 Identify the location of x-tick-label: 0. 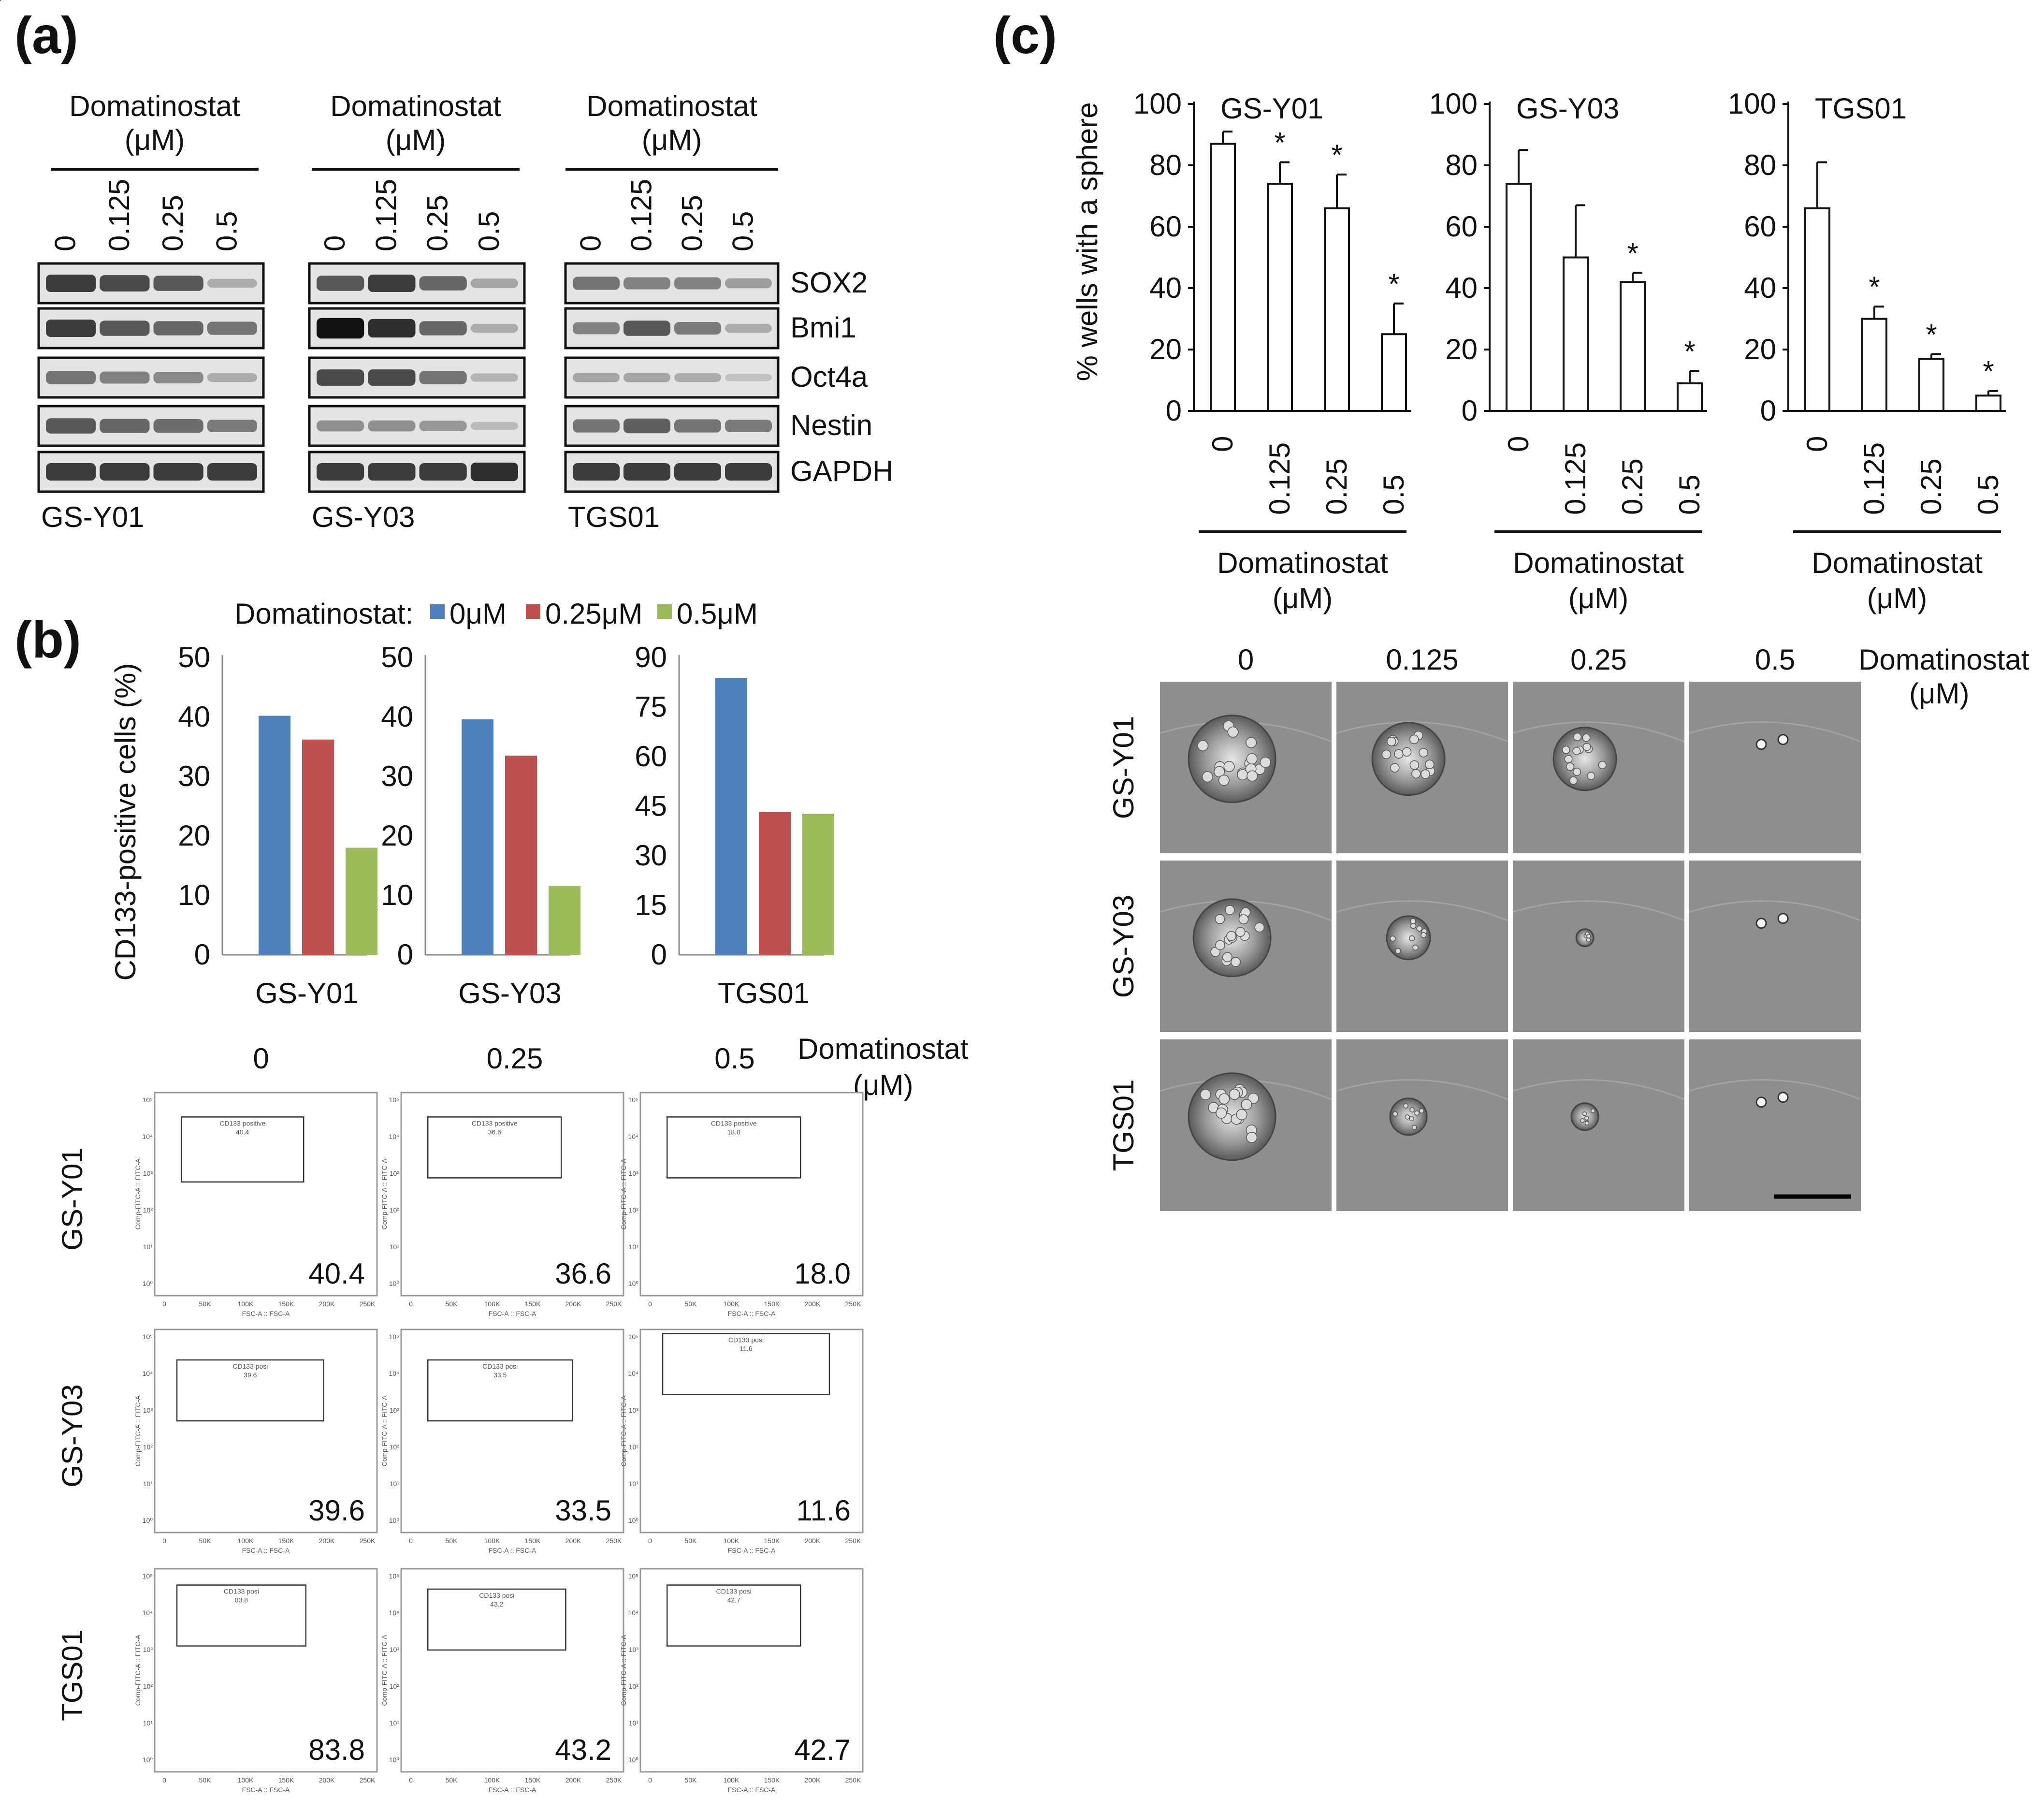
(1817, 444).